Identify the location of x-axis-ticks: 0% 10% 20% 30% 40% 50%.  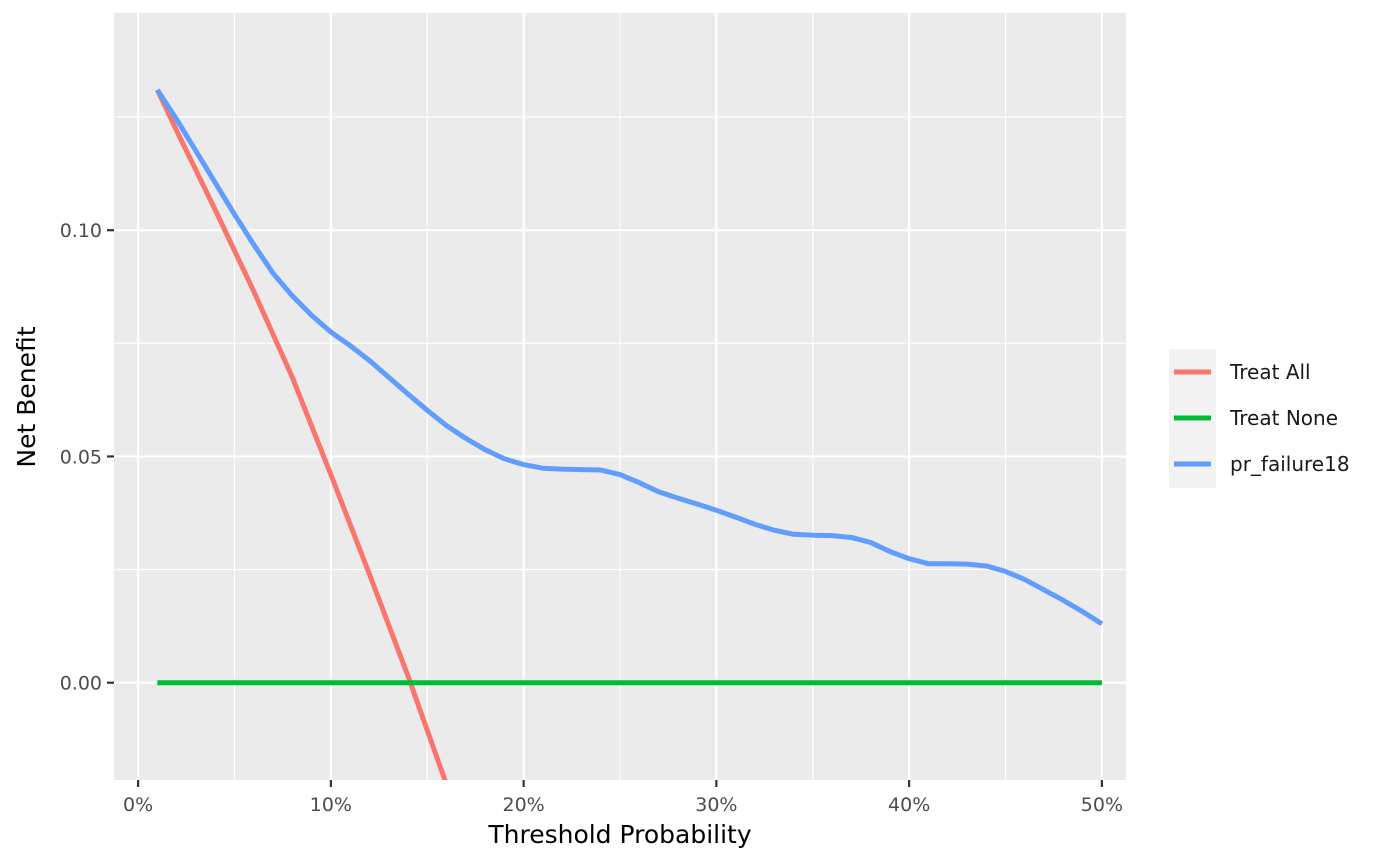
(623, 798).